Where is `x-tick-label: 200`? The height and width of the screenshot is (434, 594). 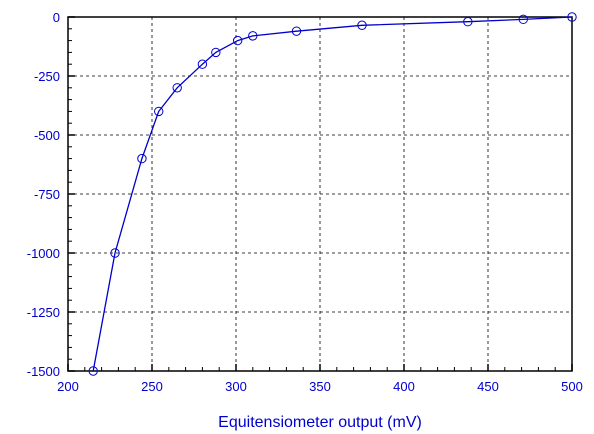
x-tick-label: 200 is located at coordinates (68, 386).